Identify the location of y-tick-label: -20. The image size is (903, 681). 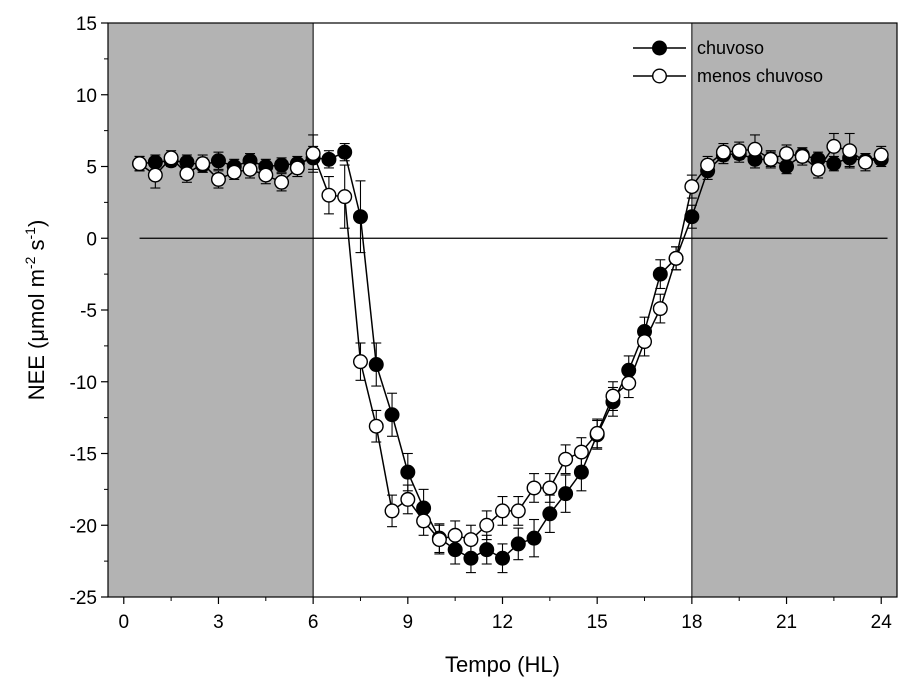
(83, 526).